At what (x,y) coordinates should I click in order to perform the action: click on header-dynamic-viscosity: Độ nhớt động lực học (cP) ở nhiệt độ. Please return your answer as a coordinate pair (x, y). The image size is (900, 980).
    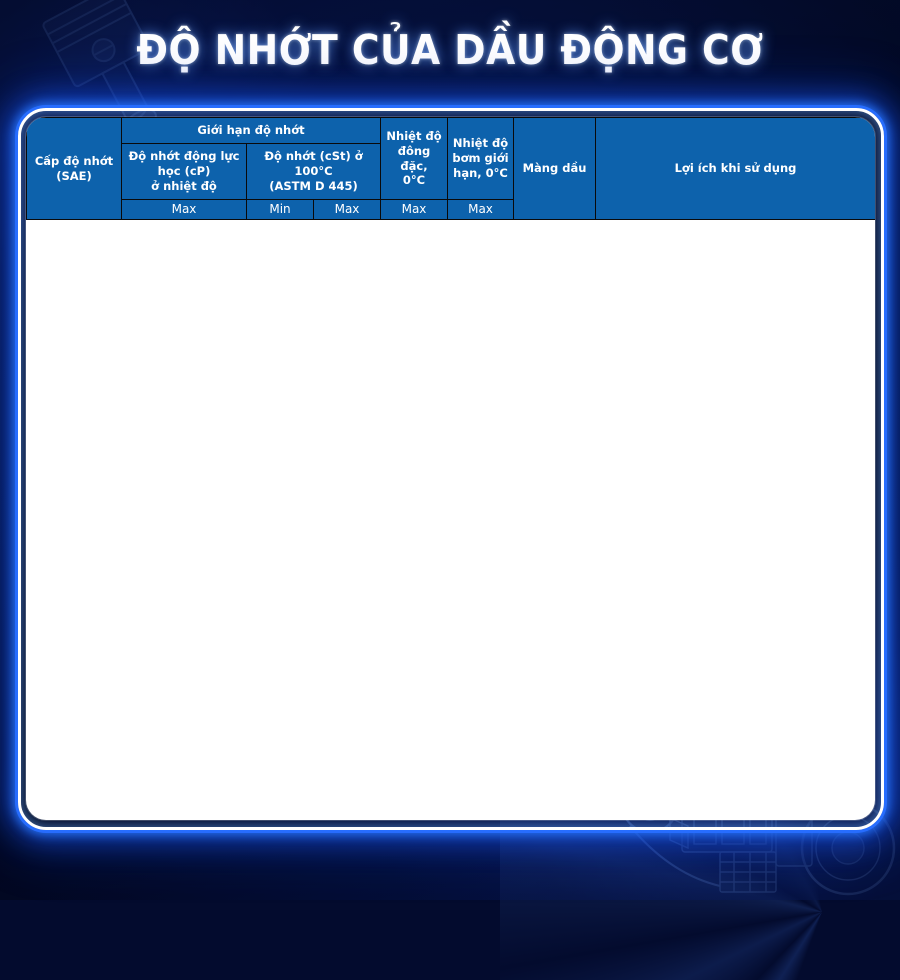
    Looking at the image, I should click on (184, 171).